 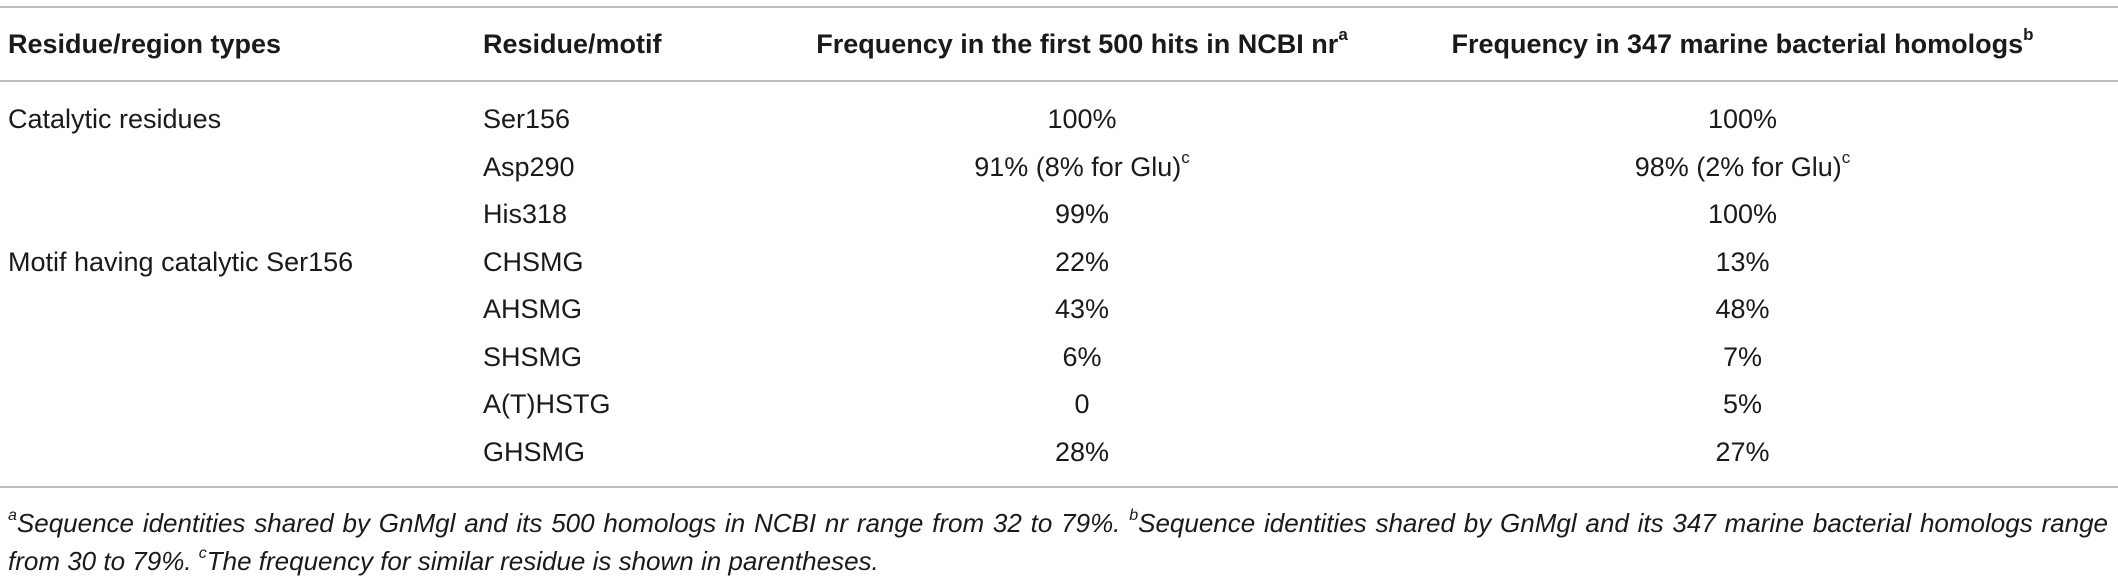 I want to click on cell-value: 43%, so click(x=1082, y=309).